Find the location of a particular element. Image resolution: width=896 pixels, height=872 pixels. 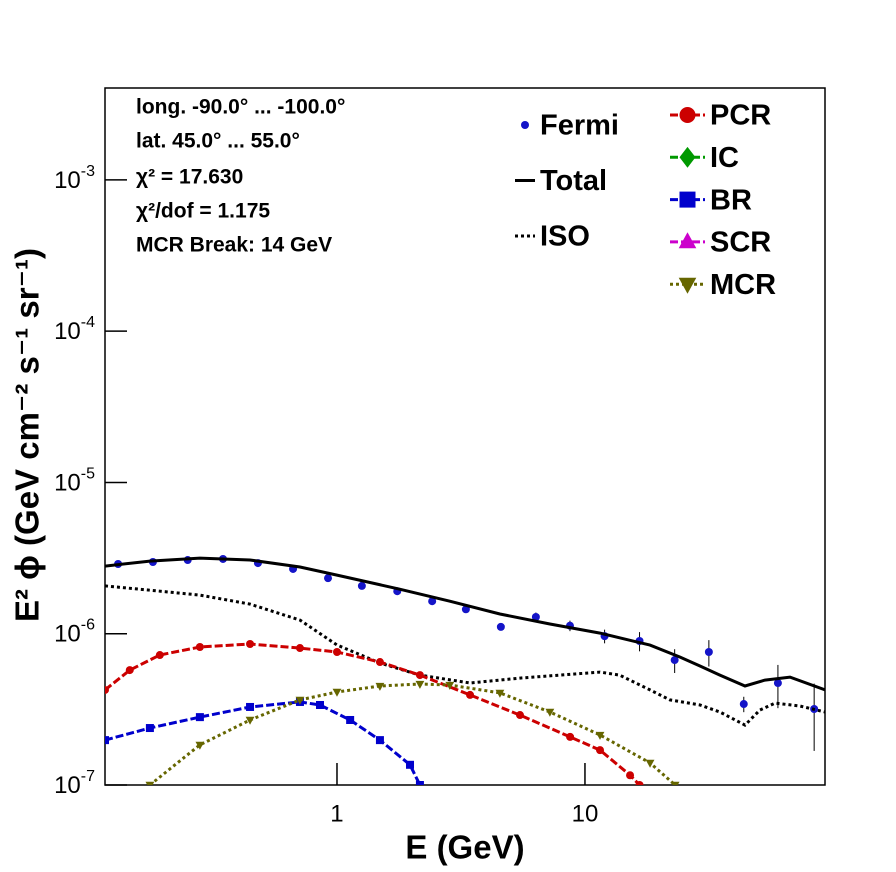

tick-exponent: -6 is located at coordinates (88, 625).